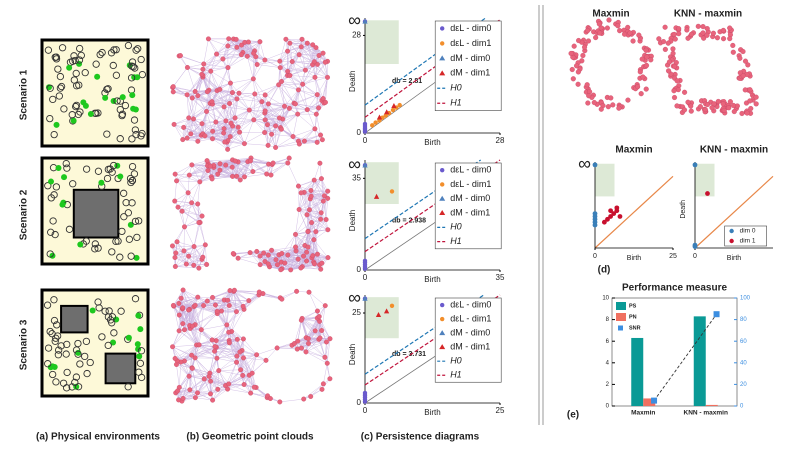 This screenshot has width=789, height=459. Describe the element at coordinates (470, 184) in the screenshot. I see `legend-label: dεL - dim1` at that location.